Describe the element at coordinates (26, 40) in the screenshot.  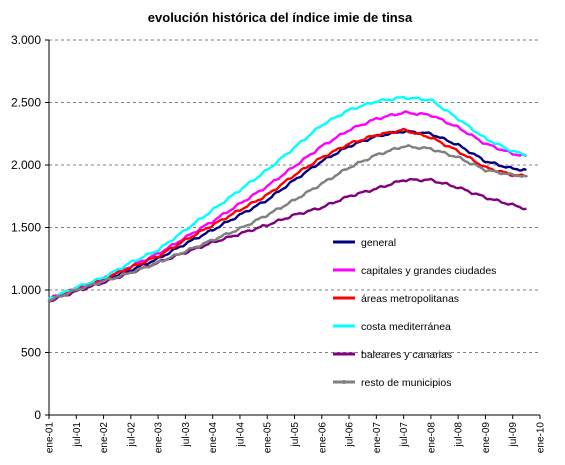
I see `y-tick-label: 3.000` at that location.